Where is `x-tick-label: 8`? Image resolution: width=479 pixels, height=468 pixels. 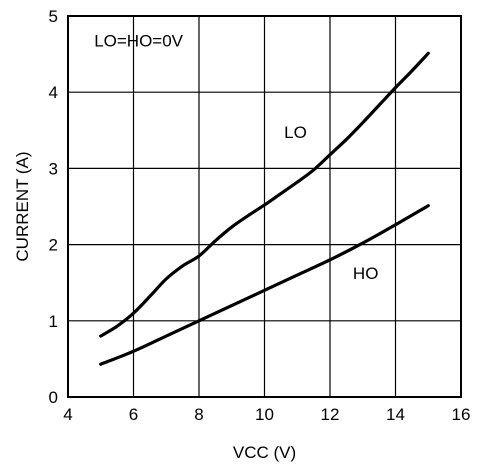 x-tick-label: 8 is located at coordinates (198, 414).